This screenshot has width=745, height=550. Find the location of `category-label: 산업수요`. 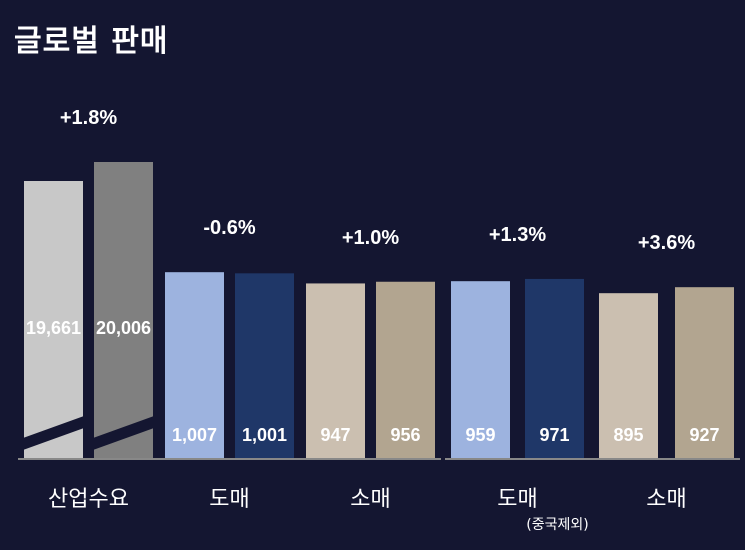

category-label: 산업수요 is located at coordinates (88, 499).